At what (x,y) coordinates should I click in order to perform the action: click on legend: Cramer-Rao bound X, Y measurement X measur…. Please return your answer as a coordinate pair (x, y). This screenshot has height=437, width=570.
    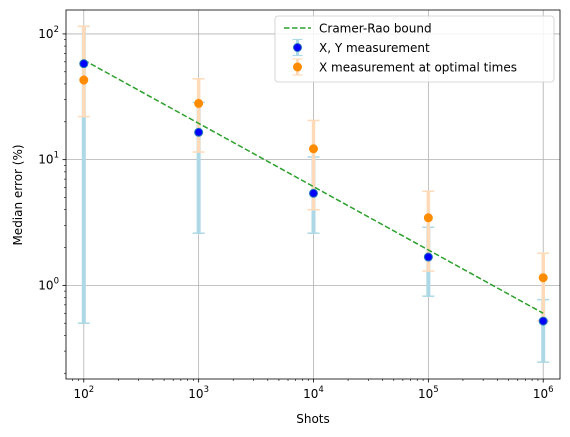
    Looking at the image, I should click on (414, 49).